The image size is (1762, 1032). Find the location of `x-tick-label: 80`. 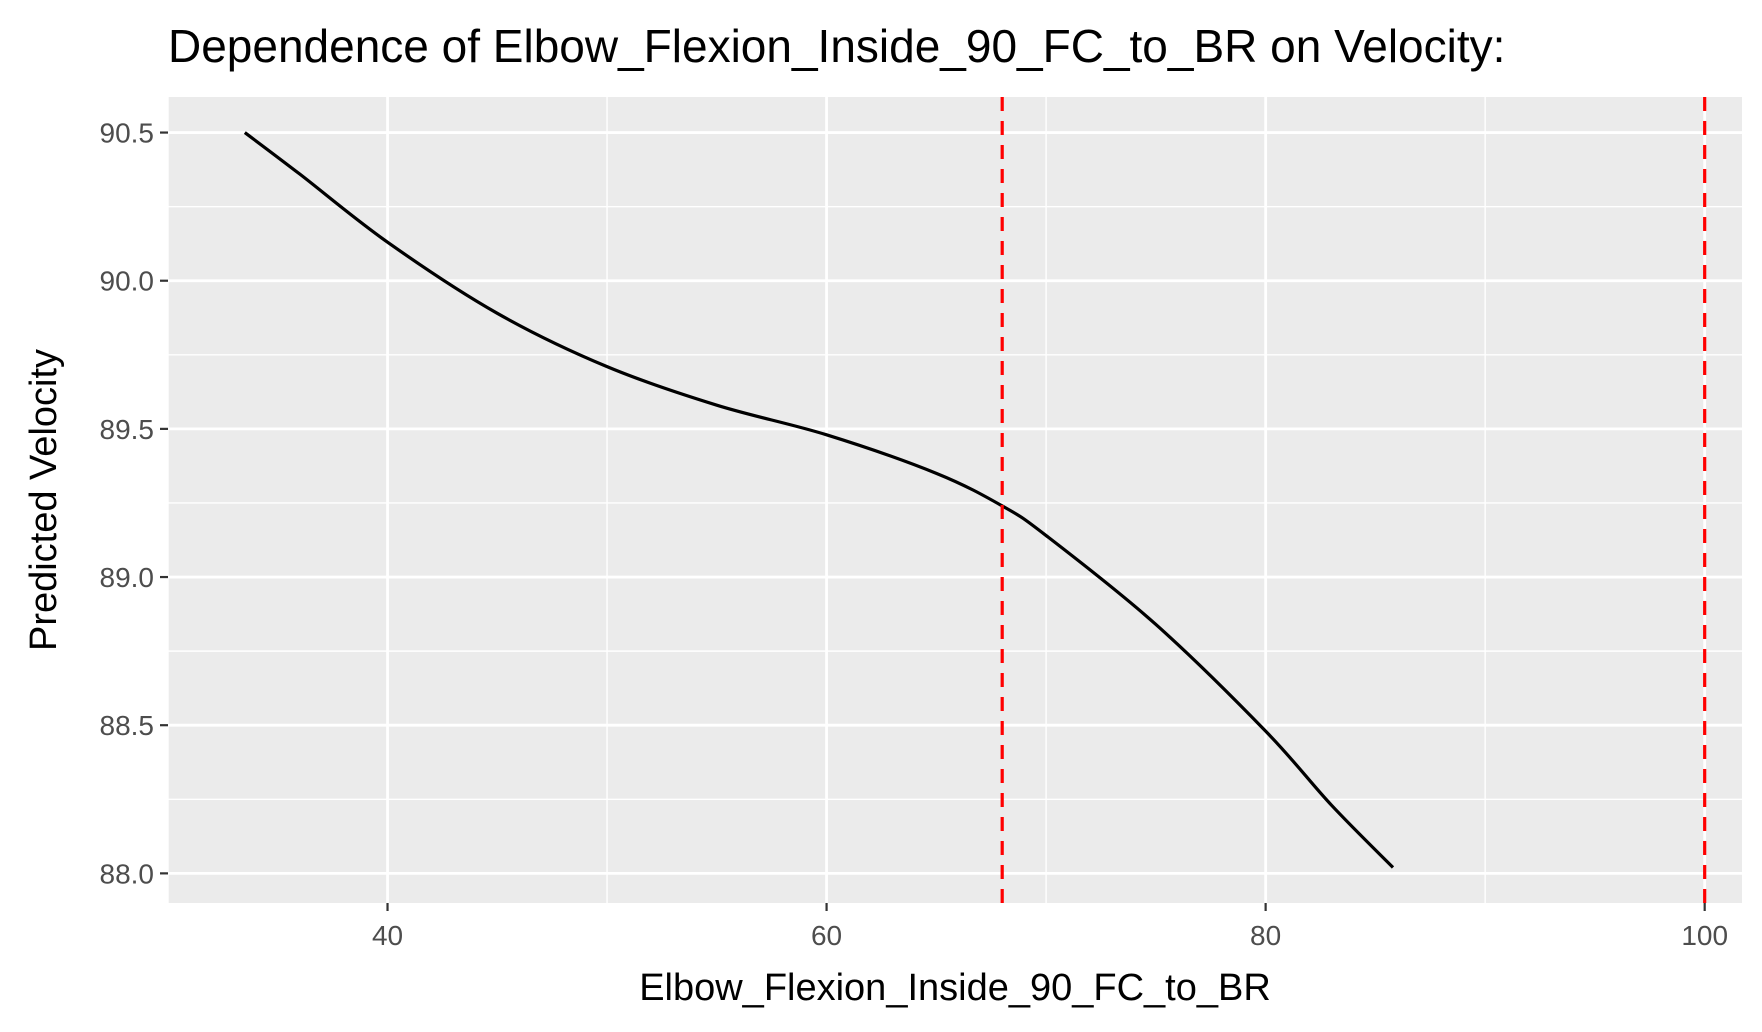

x-tick-label: 80 is located at coordinates (1265, 935).